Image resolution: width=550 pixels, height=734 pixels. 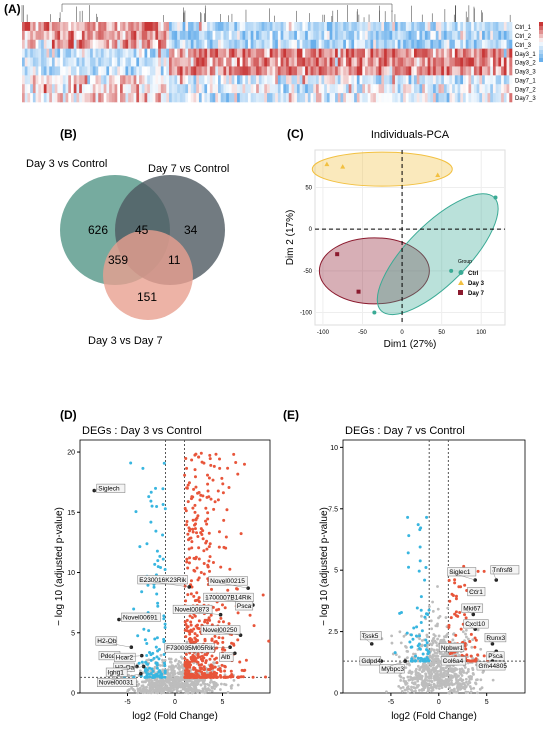 I want to click on volcano-y-axis-label: − log 10 (adjusted p-value), so click(x=59, y=566).